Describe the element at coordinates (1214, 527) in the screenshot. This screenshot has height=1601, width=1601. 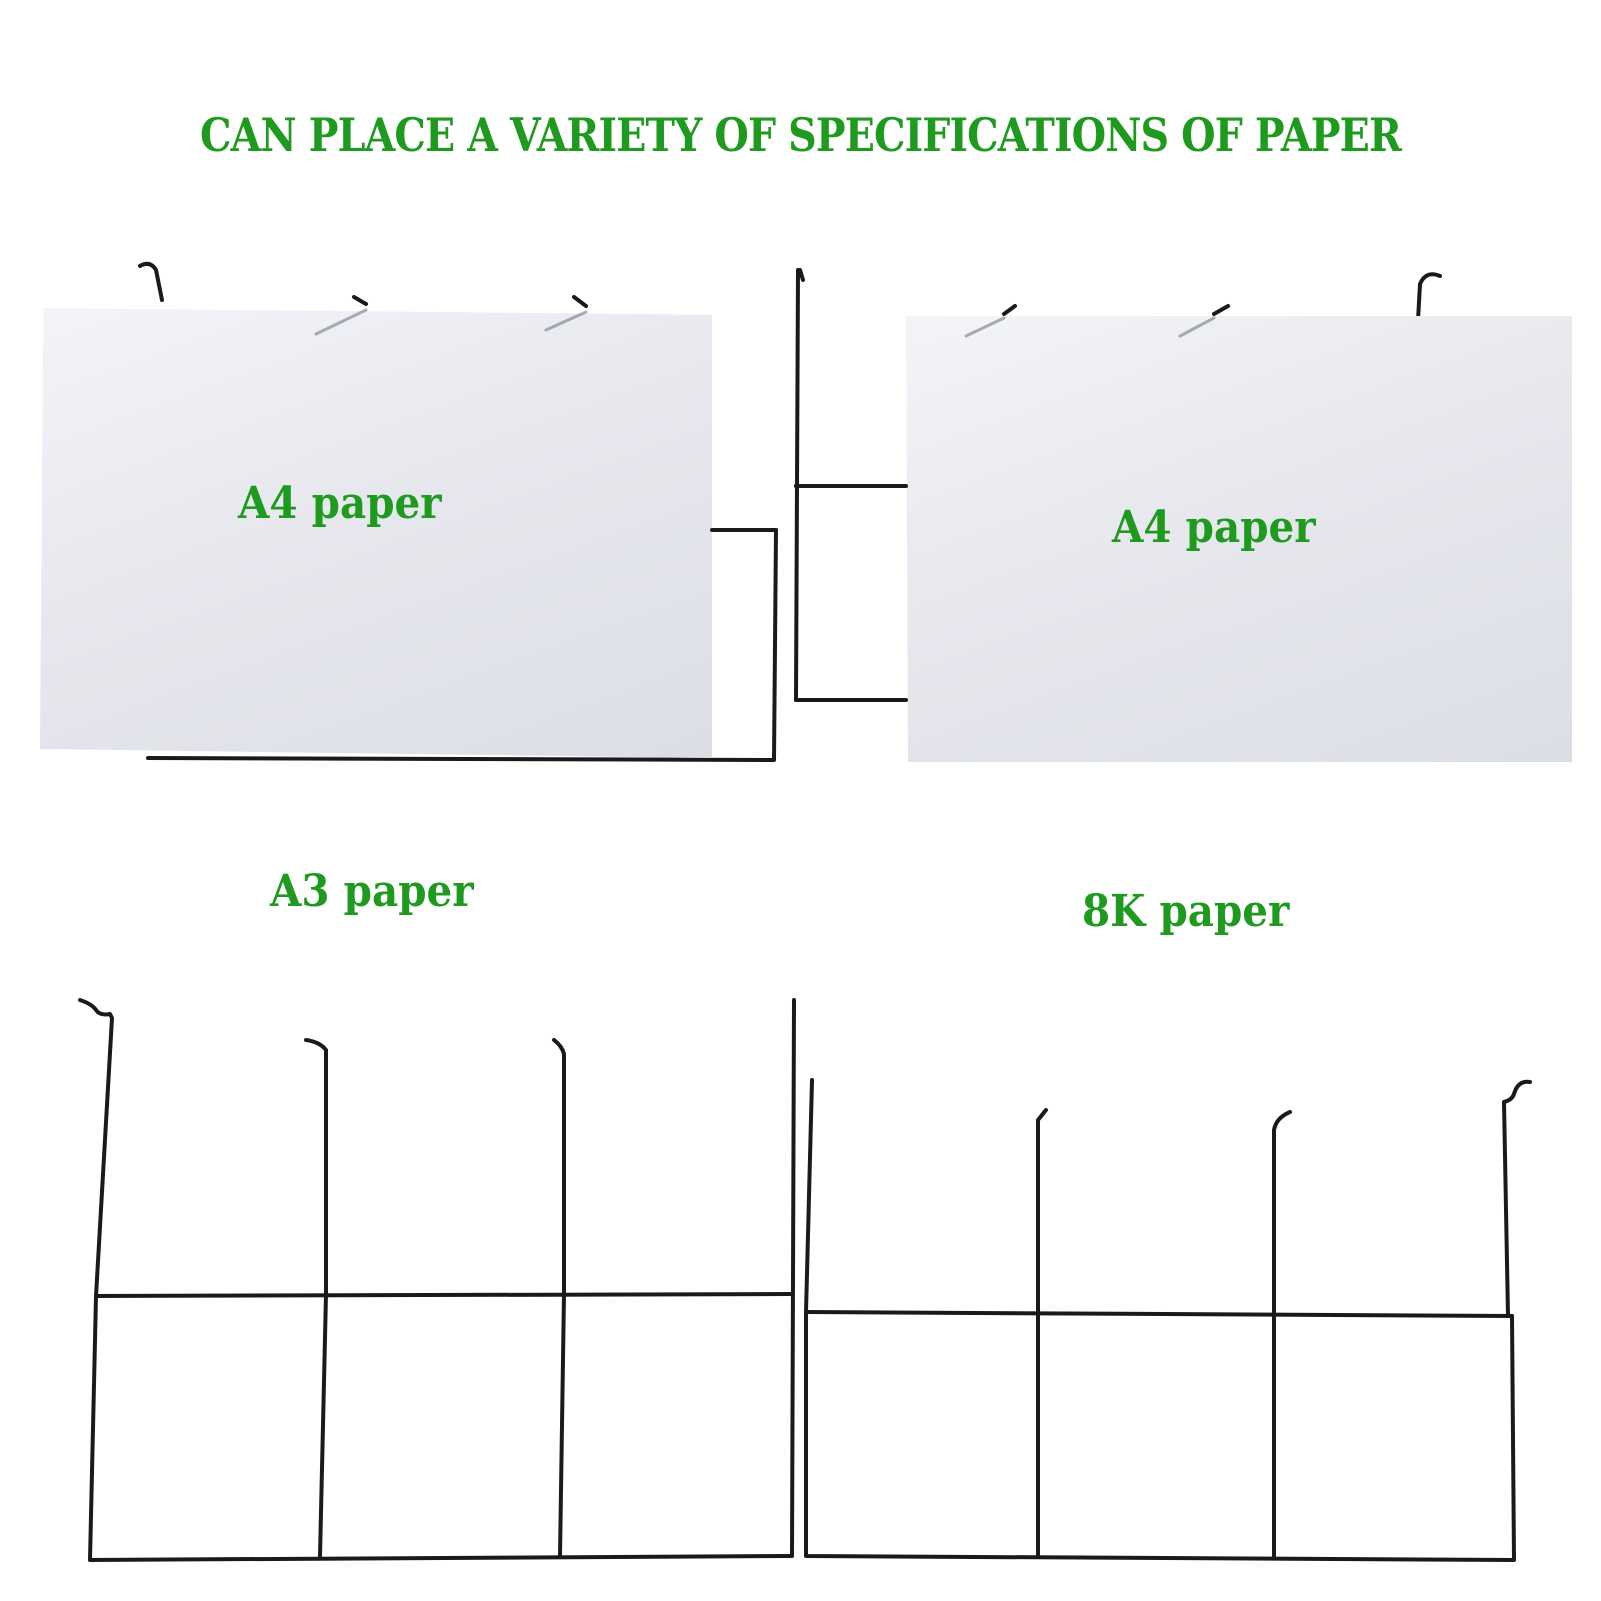
I see `a4-right-label: A4 paper` at that location.